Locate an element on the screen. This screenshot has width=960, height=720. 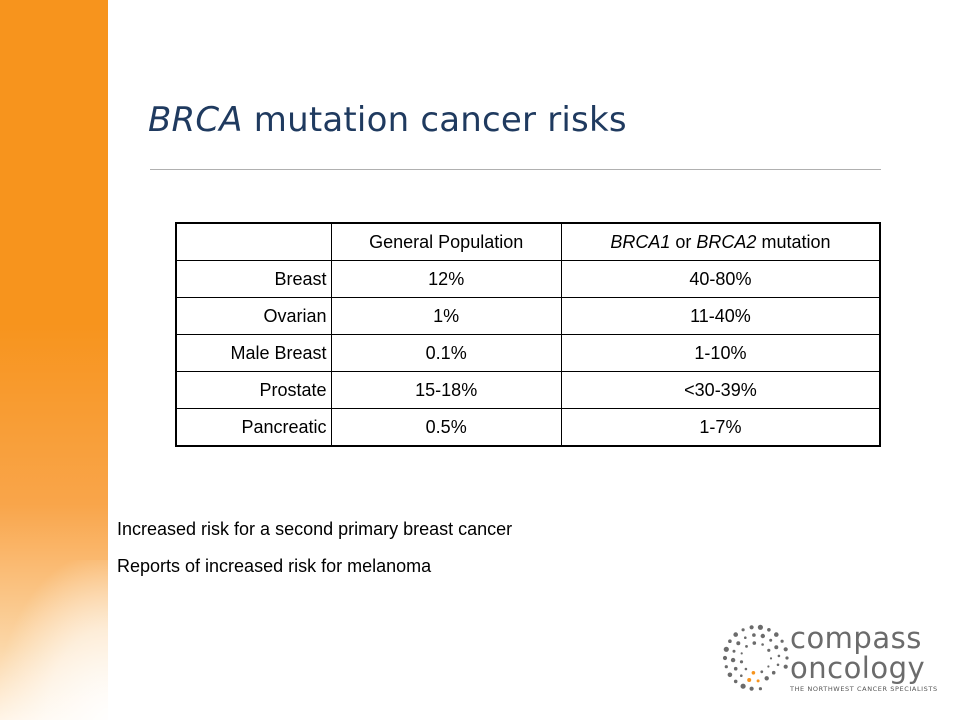
cell-general: 1% is located at coordinates (446, 316).